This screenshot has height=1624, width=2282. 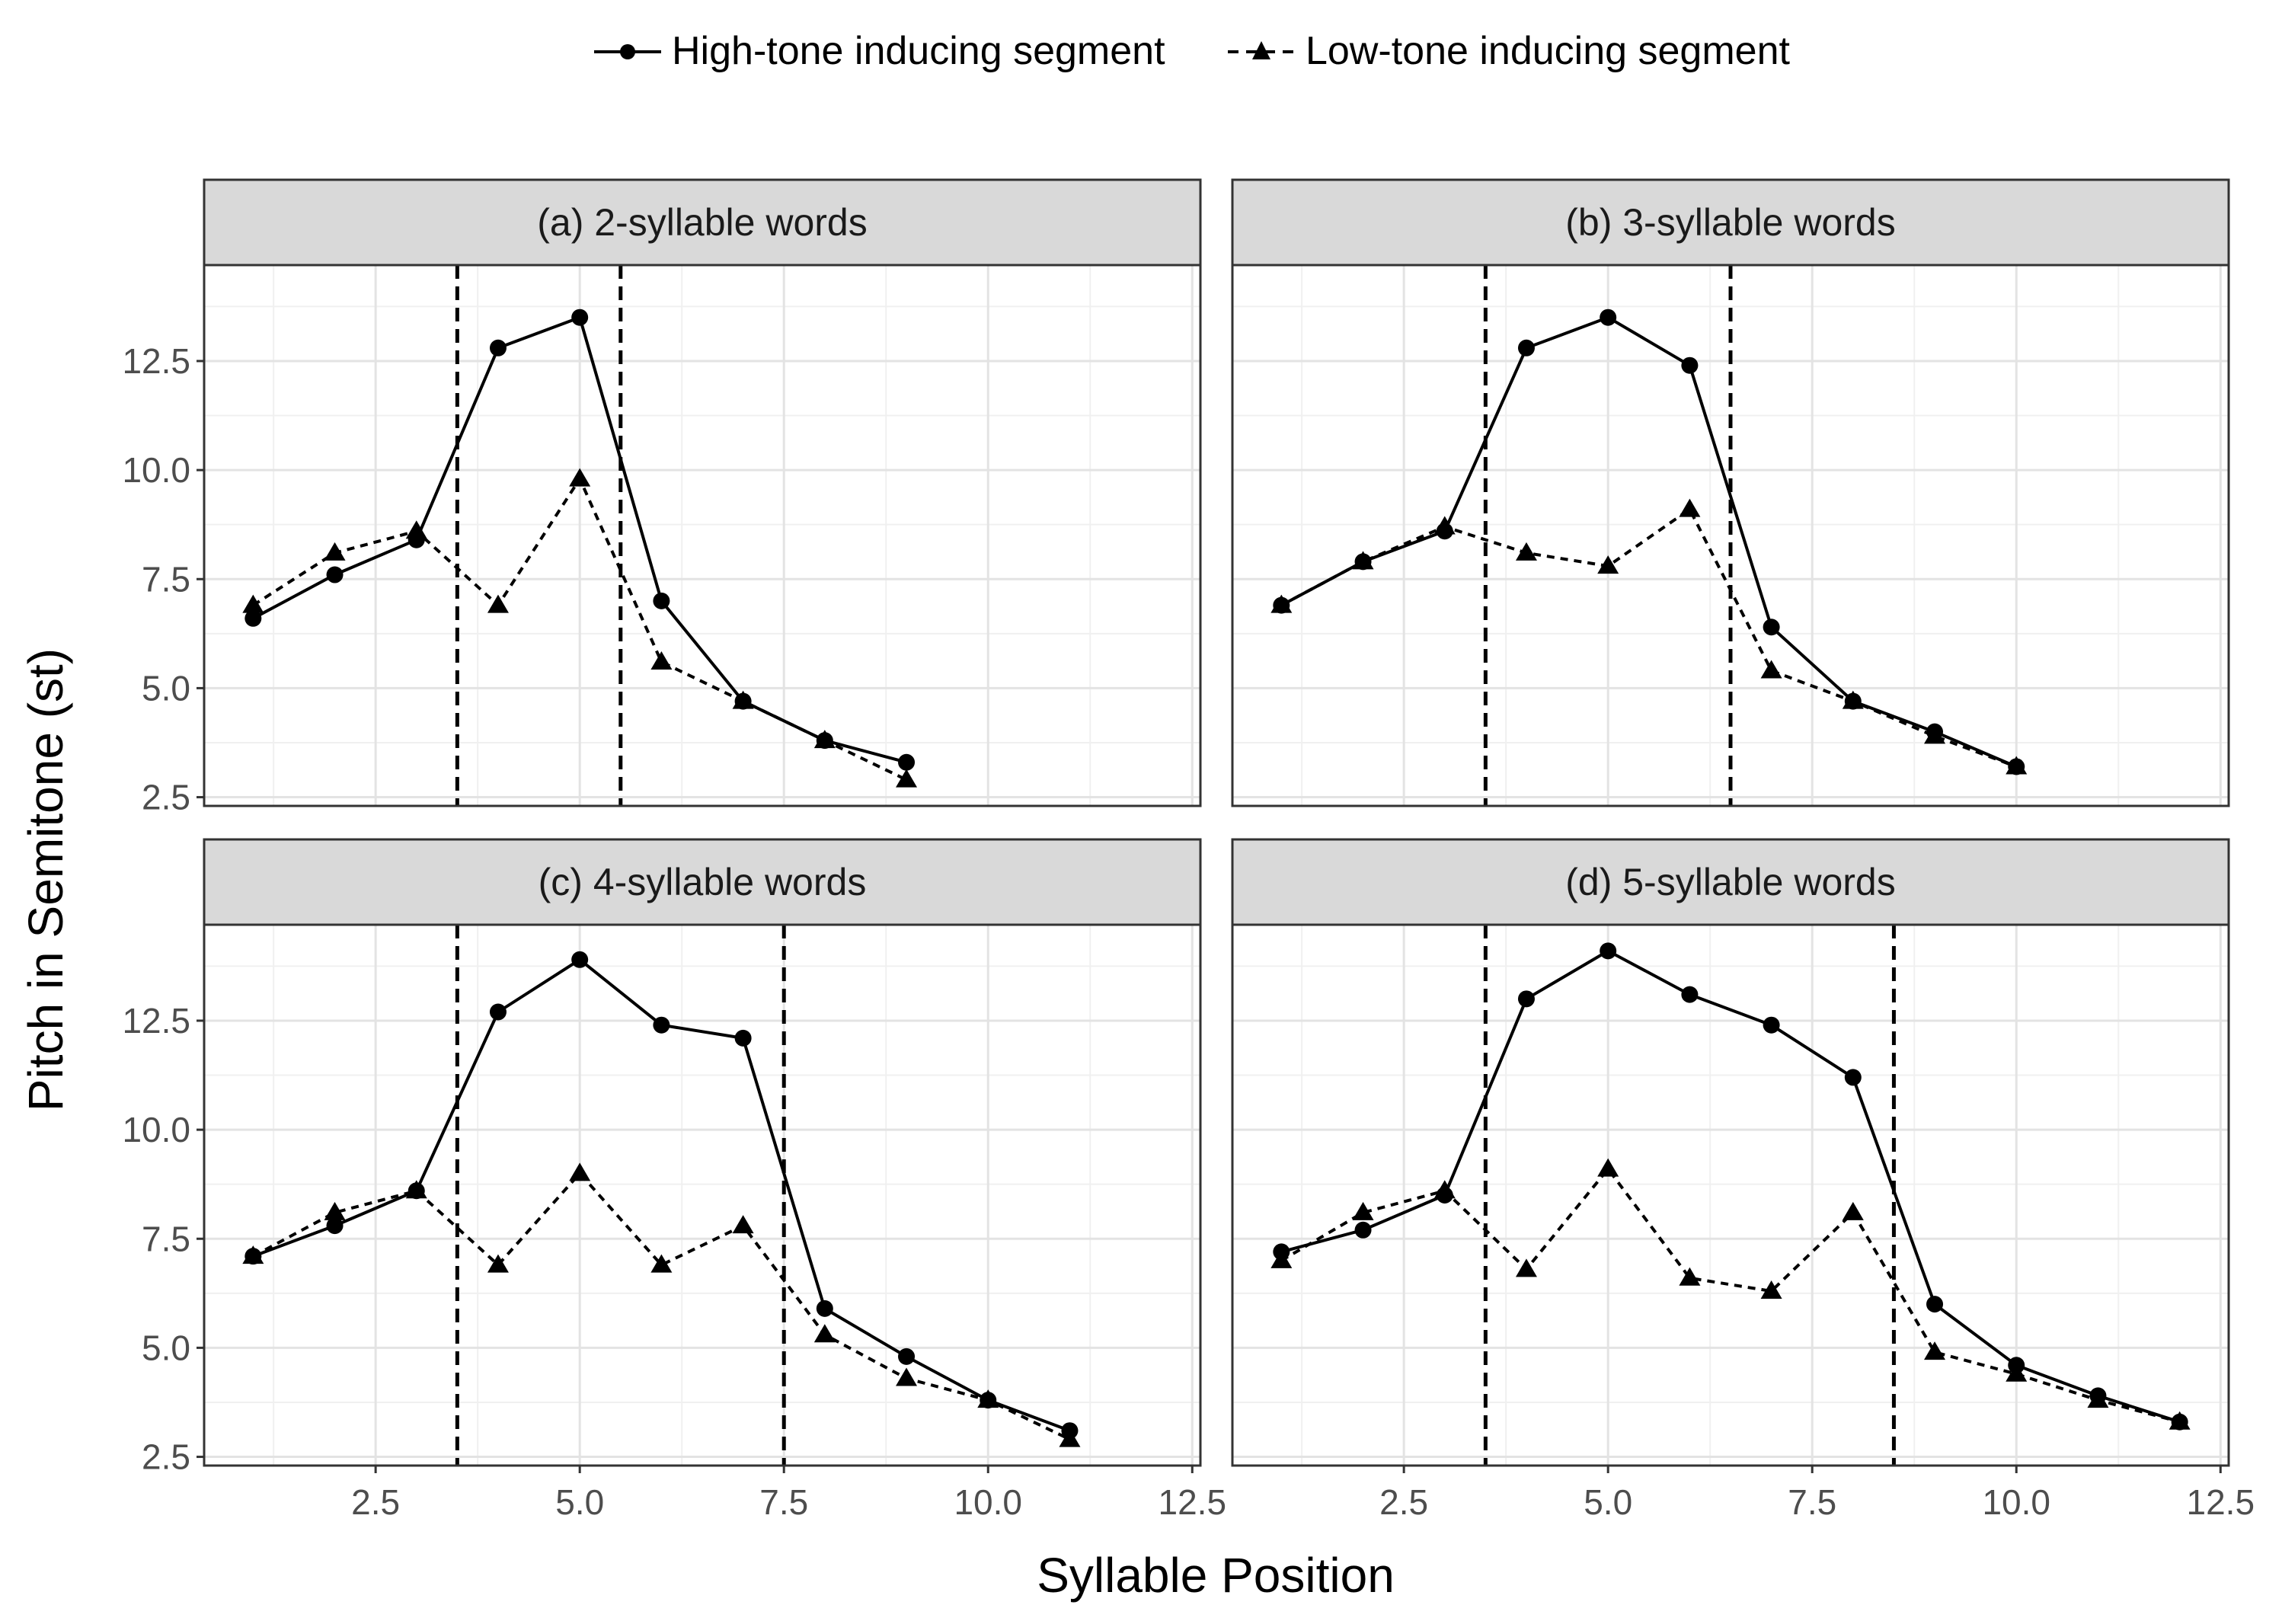 I want to click on panel-title: (a) 2-syllable words, so click(x=702, y=223).